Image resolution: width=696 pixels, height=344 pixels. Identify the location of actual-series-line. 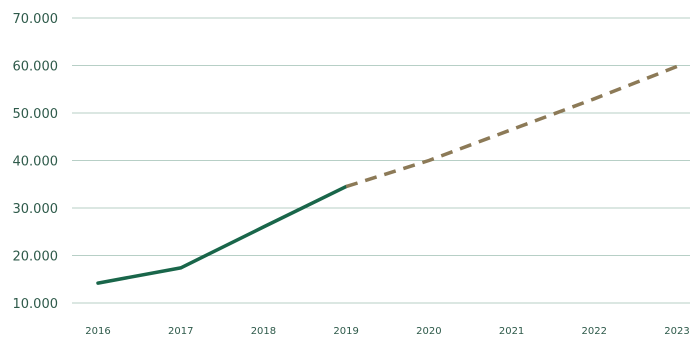
(222, 235).